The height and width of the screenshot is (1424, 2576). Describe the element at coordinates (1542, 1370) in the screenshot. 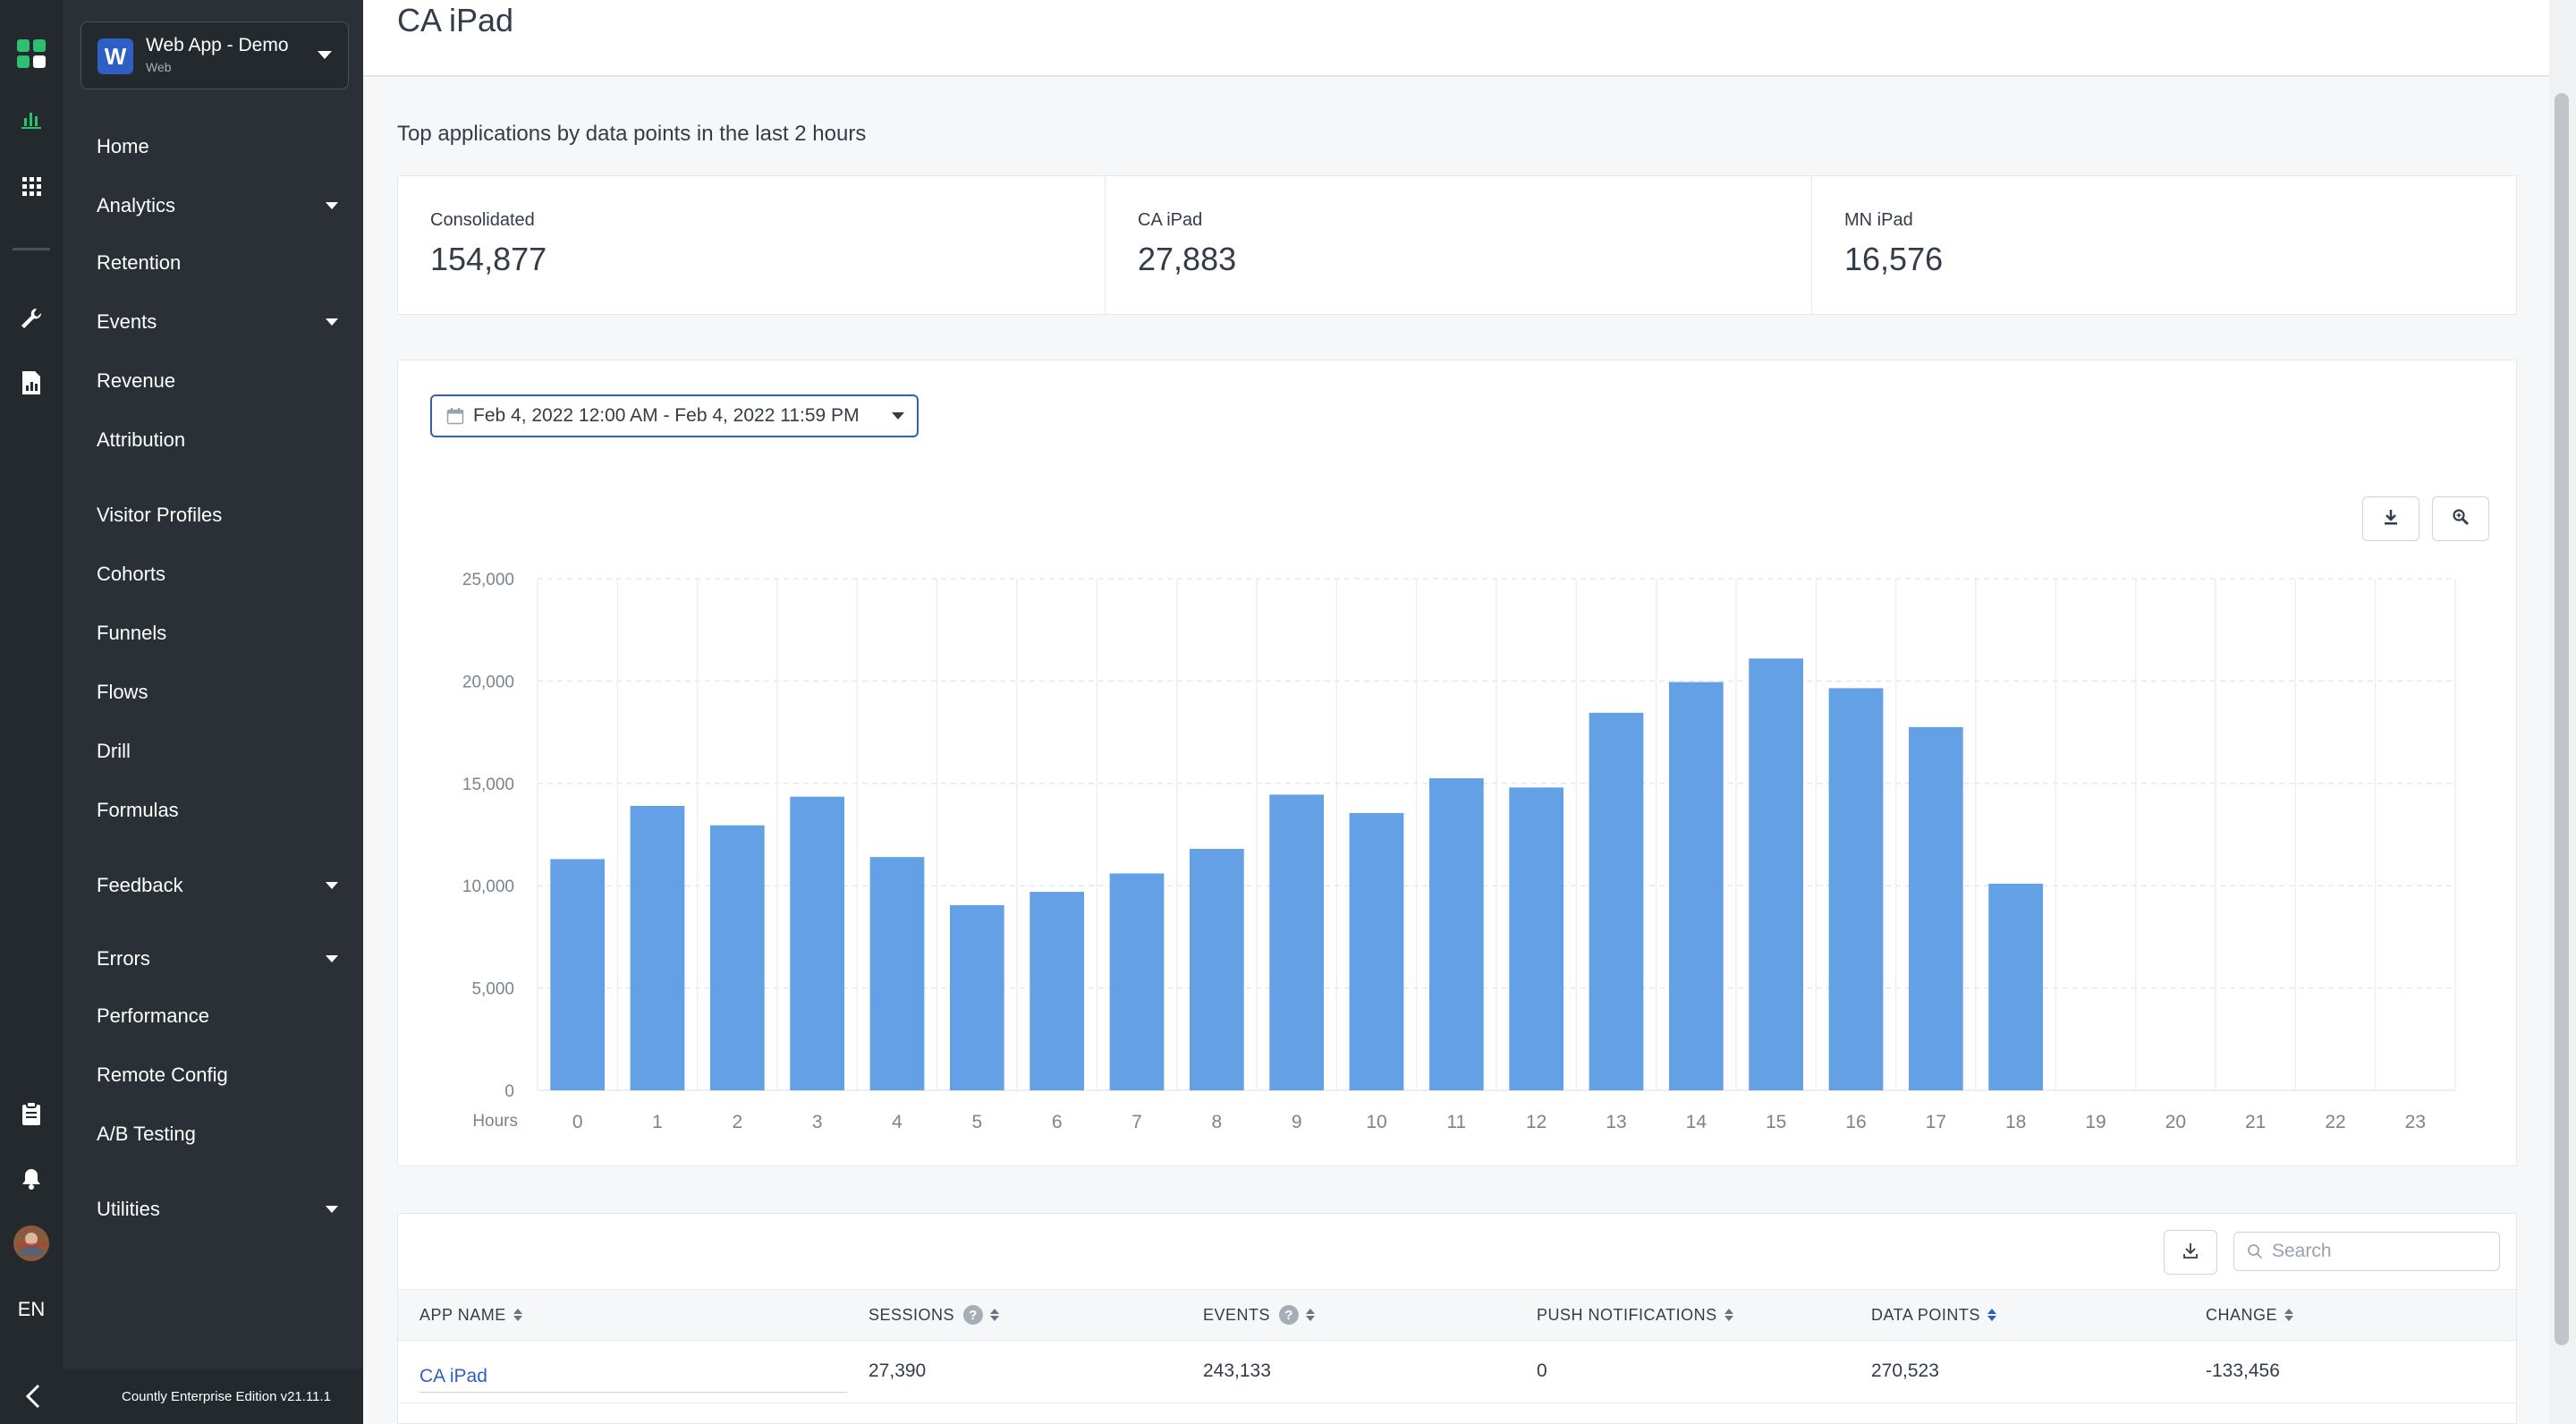

I see `cell-push-notifications: 0` at that location.